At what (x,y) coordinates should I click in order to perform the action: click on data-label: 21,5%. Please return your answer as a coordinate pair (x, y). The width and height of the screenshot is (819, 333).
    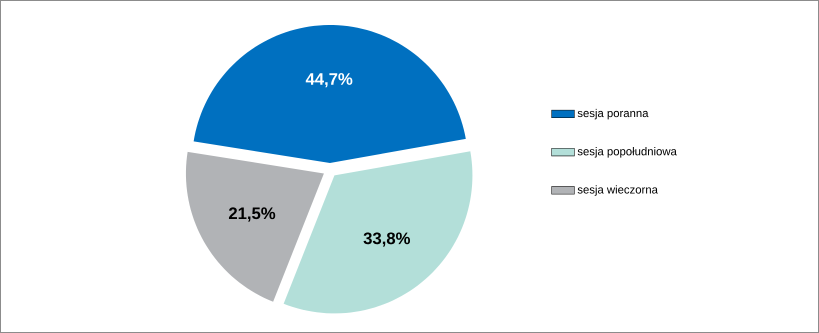
    Looking at the image, I should click on (252, 214).